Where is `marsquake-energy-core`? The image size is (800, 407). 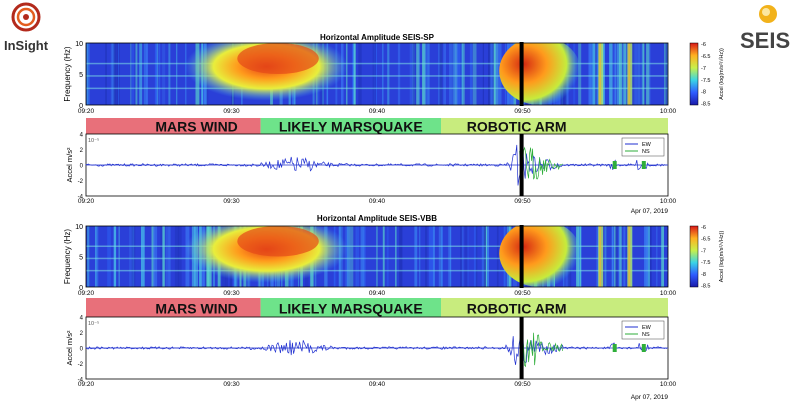 marsquake-energy-core is located at coordinates (278, 241).